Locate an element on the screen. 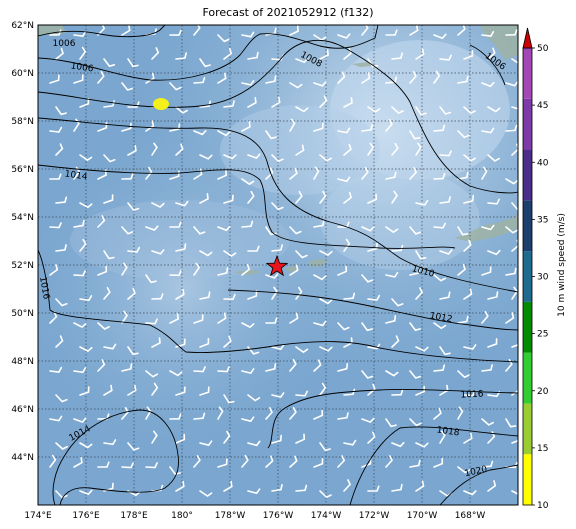 This screenshot has height=529, width=576. lat-tick-label: 56°N is located at coordinates (22, 170).